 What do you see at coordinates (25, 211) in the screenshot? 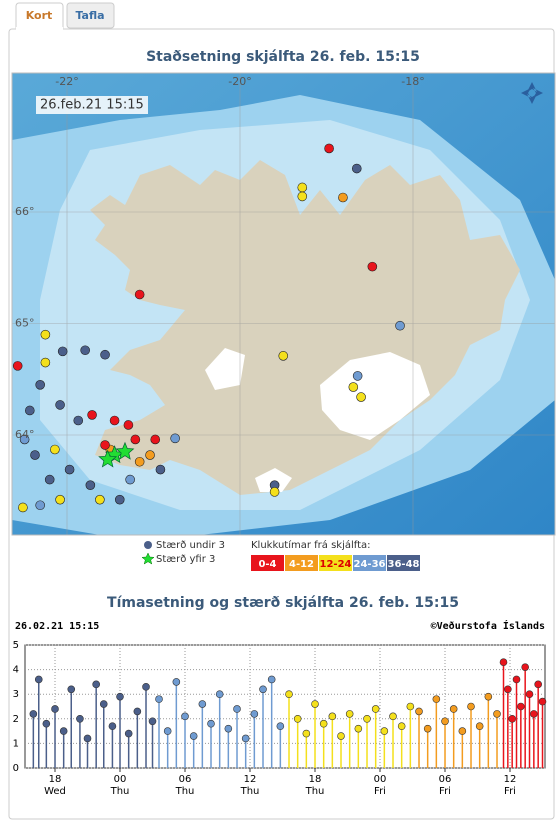
I see `lat-label: 66°` at bounding box center [25, 211].